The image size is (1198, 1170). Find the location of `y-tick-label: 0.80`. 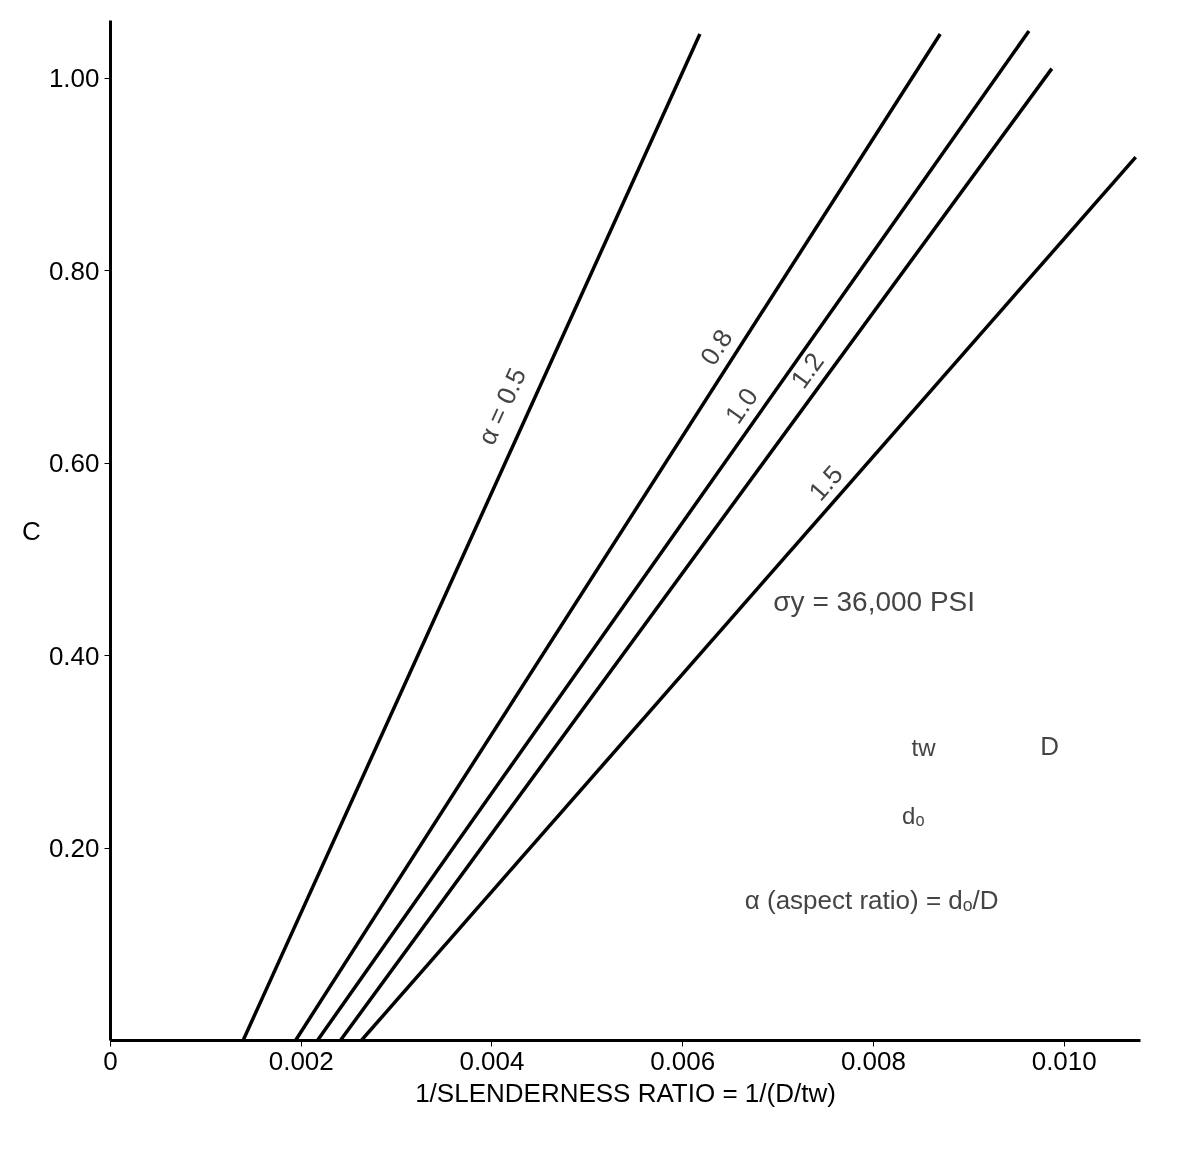

y-tick-label: 0.80 is located at coordinates (74, 270).